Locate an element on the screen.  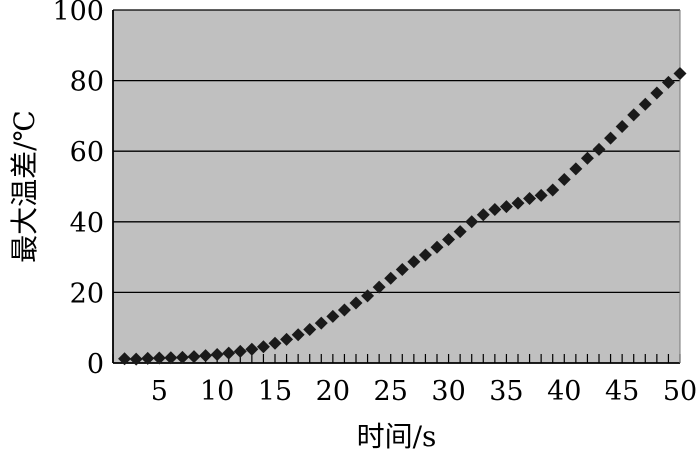
y-tick-labels: 0 20 40 60 80 100 is located at coordinates (78, 190).